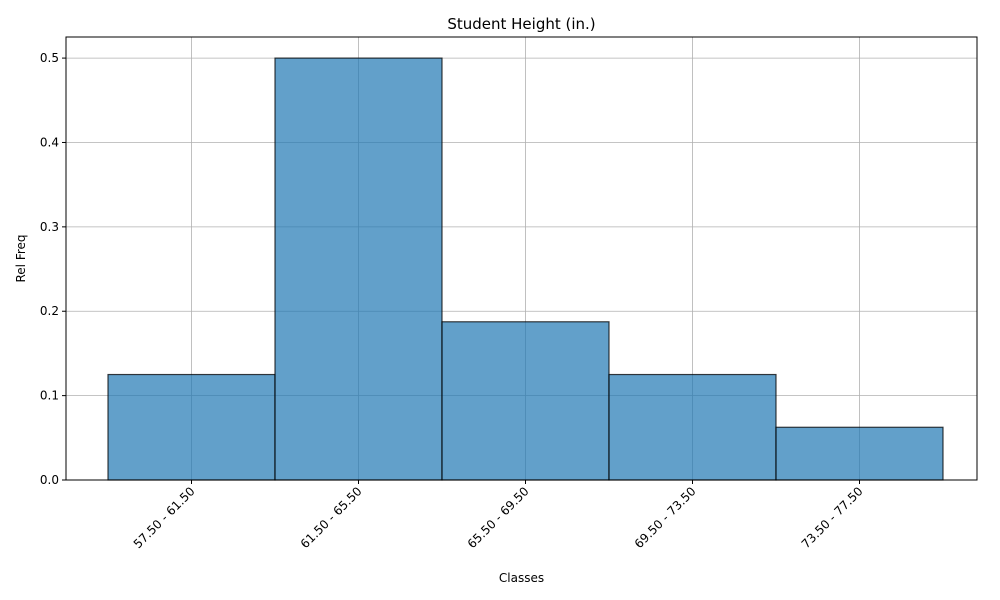  I want to click on y-axis-label: Rel Freq, so click(21, 258).